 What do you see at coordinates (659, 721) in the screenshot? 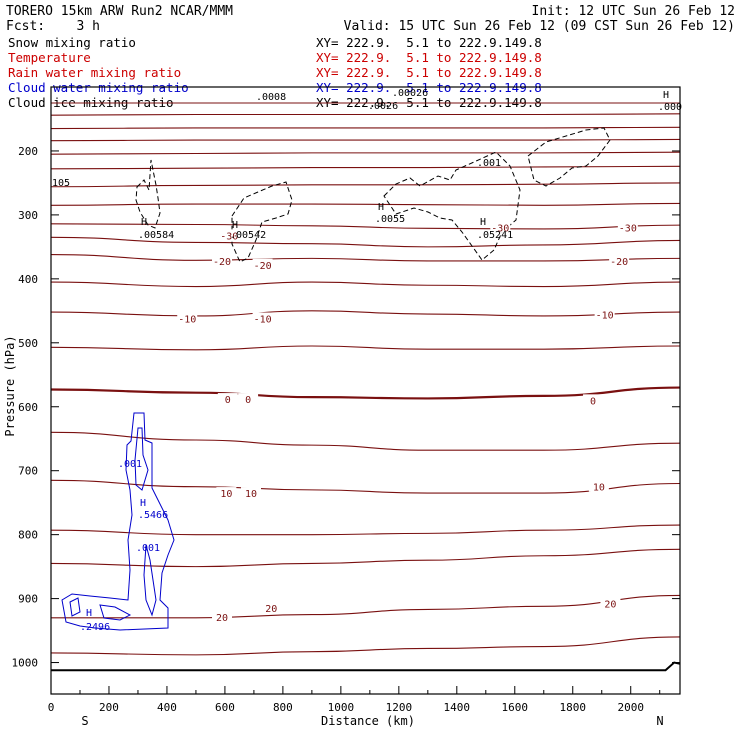
I see `x-end-label-north: N` at bounding box center [659, 721].